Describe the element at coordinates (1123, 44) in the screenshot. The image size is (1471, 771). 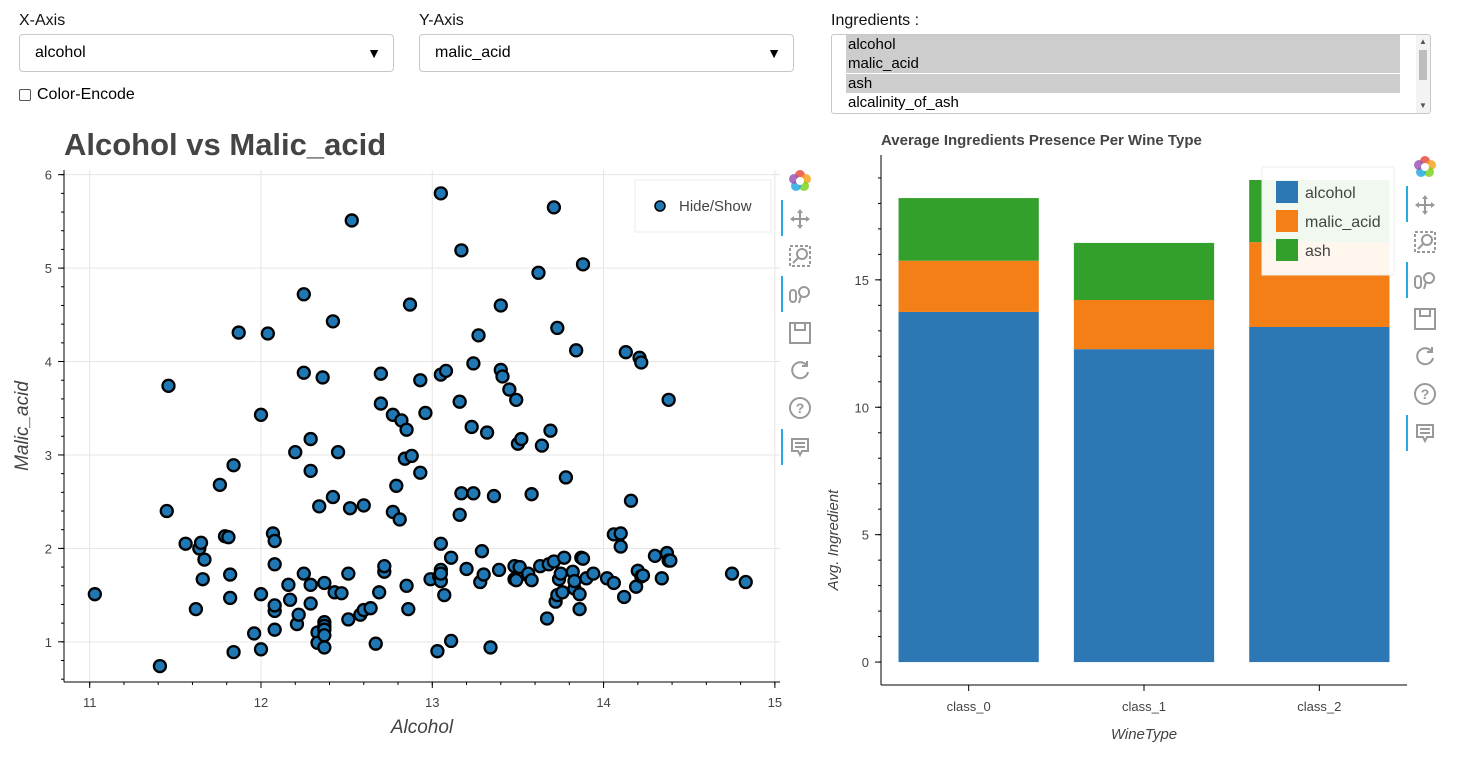
I see `ingredients-option: alcohol` at that location.